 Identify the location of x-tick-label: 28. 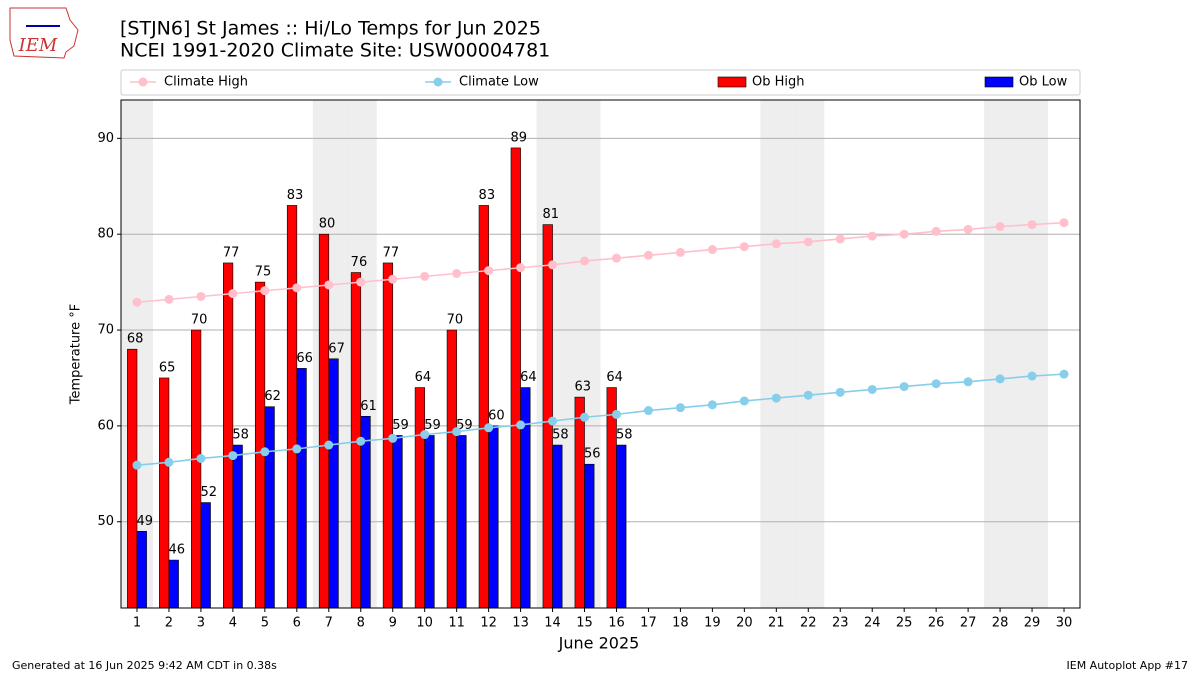
(1000, 623).